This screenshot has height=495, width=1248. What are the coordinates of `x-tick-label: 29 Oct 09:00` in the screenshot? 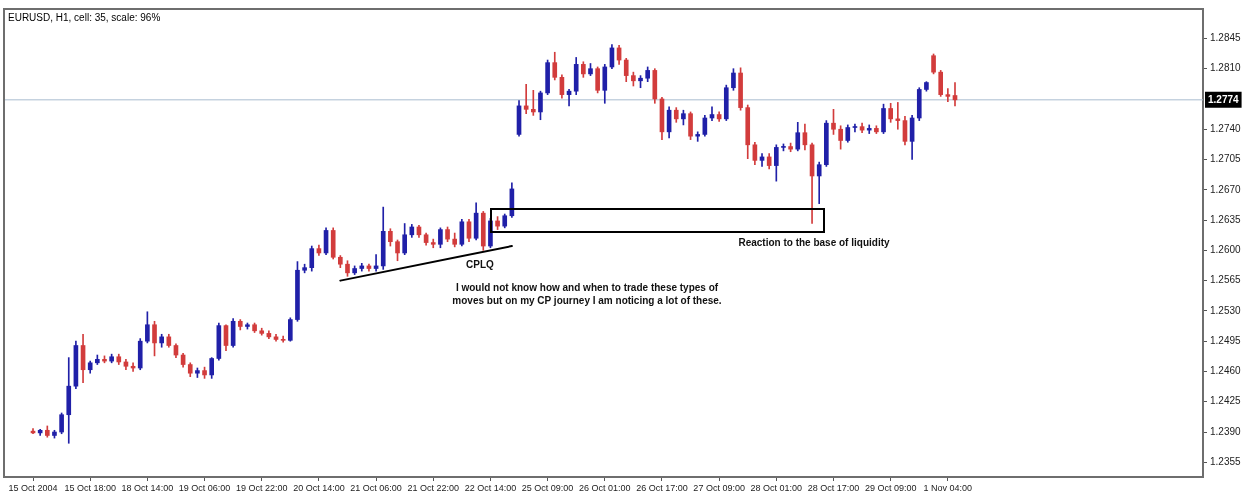 It's located at (890, 487).